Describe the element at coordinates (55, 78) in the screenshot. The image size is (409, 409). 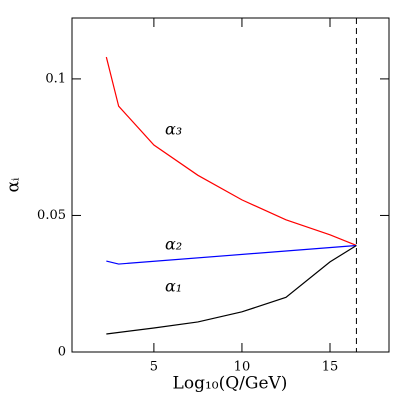
I see `y-tick-label: 0.1` at that location.